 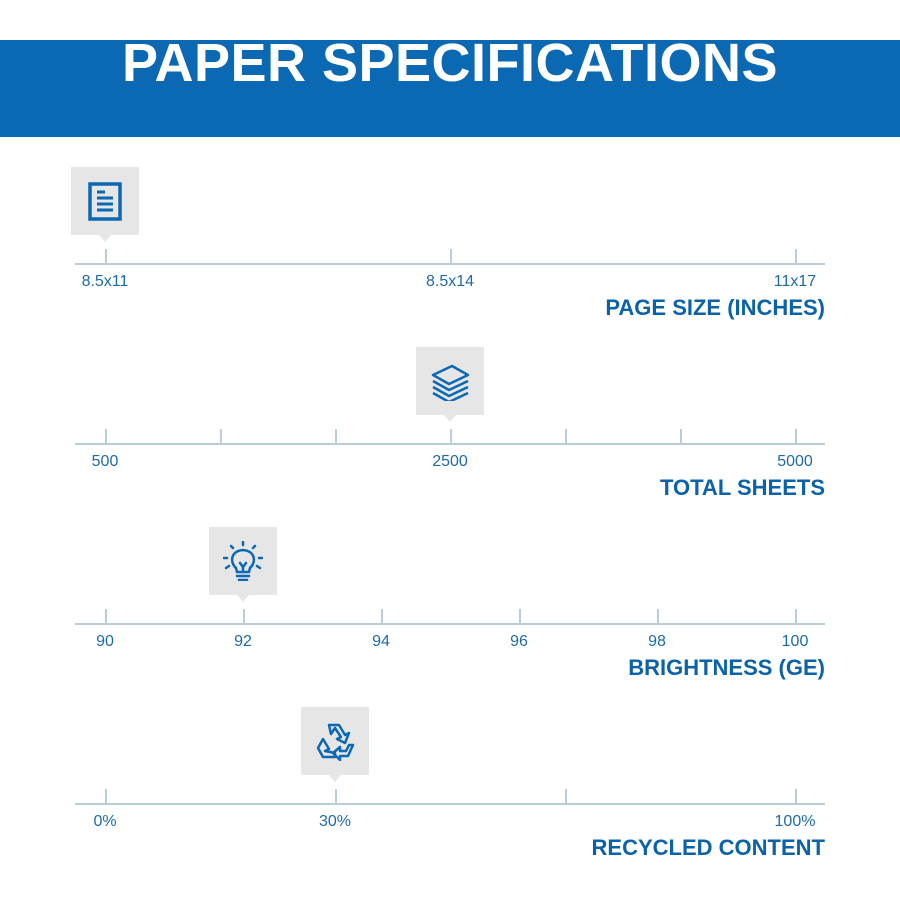 What do you see at coordinates (795, 461) in the screenshot?
I see `tick-label: 5000` at bounding box center [795, 461].